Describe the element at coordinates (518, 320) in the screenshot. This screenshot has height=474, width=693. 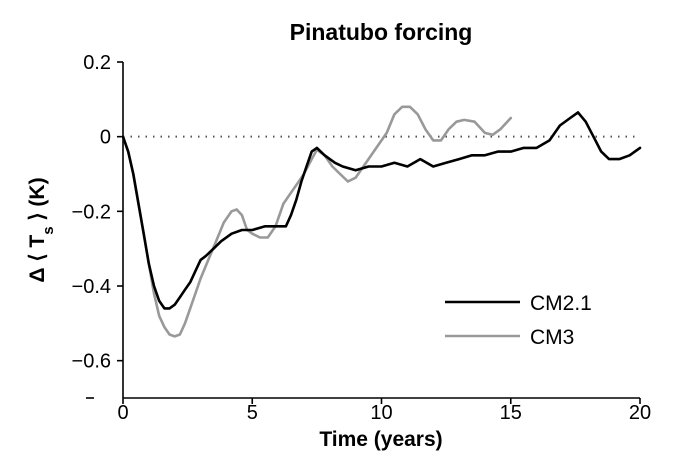
I see `legend: CM2.1 CM3` at that location.